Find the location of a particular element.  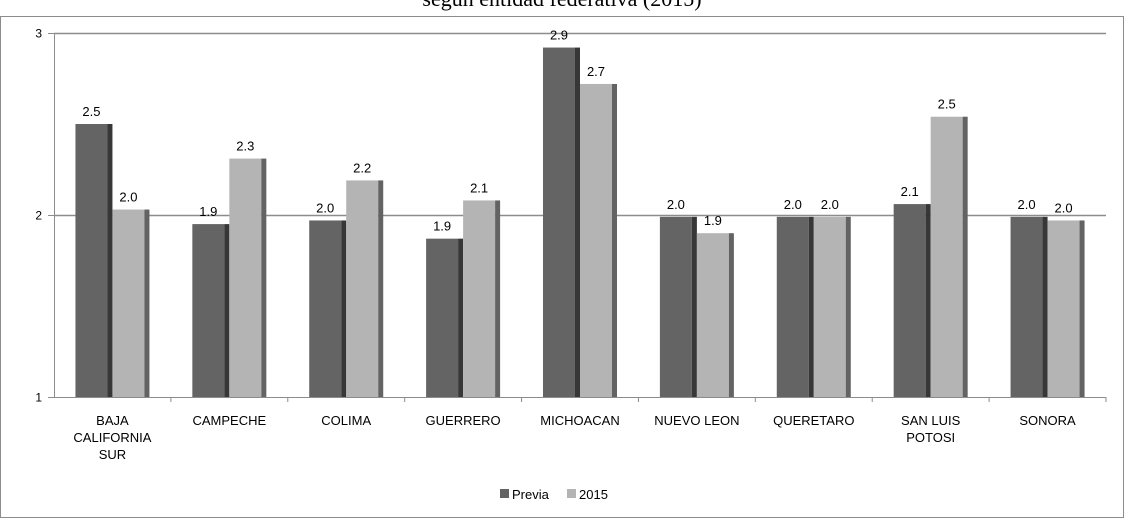

x-tick-label-line: SONORA is located at coordinates (1047, 420).